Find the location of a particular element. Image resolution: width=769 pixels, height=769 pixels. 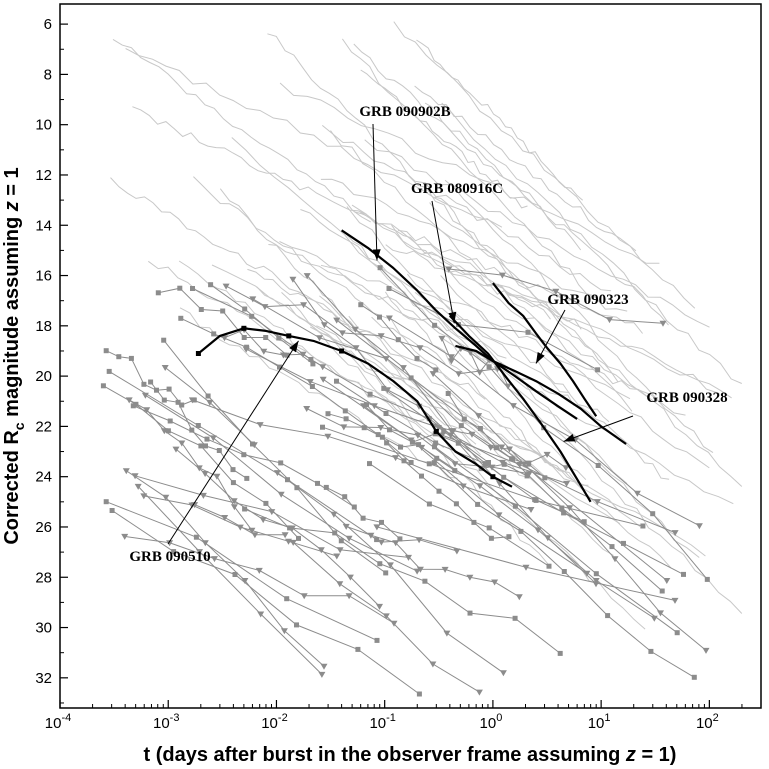

x-tick-label: 10-3 is located at coordinates (166, 722).